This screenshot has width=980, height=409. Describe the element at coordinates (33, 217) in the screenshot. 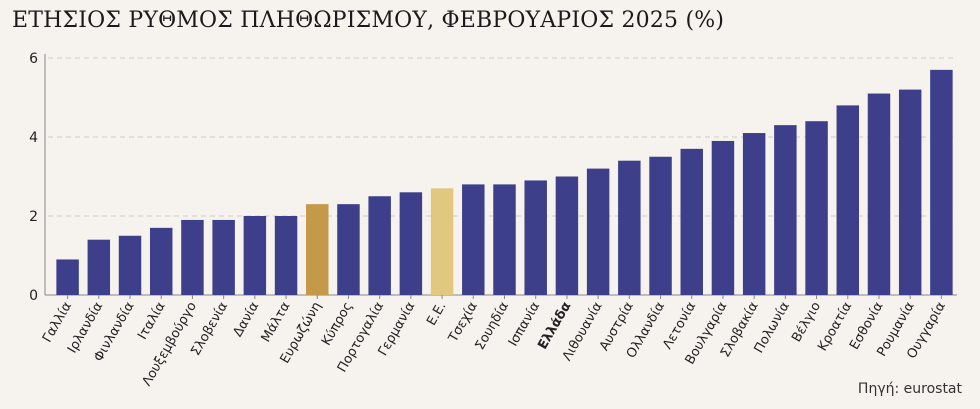

I see `y-tick-label: 2` at that location.